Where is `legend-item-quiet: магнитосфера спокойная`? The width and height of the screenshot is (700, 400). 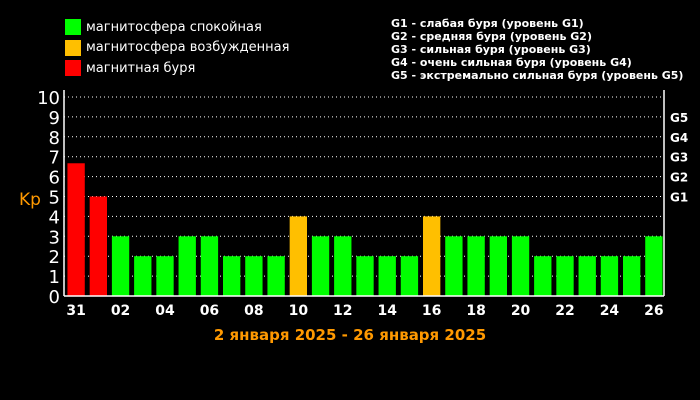 legend-item-quiet: магнитосфера спокойная is located at coordinates (177, 27).